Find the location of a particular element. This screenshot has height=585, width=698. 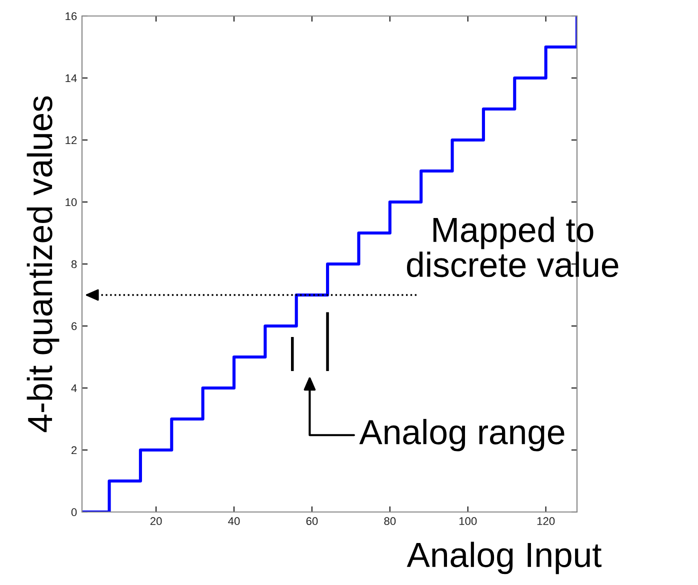

y-tick-label: 2 is located at coordinates (74, 450).